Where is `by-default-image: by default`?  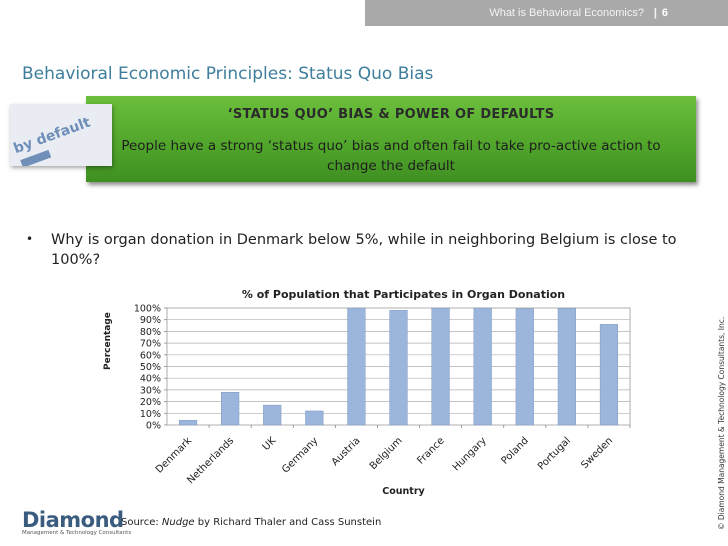
by-default-image: by default is located at coordinates (61, 135).